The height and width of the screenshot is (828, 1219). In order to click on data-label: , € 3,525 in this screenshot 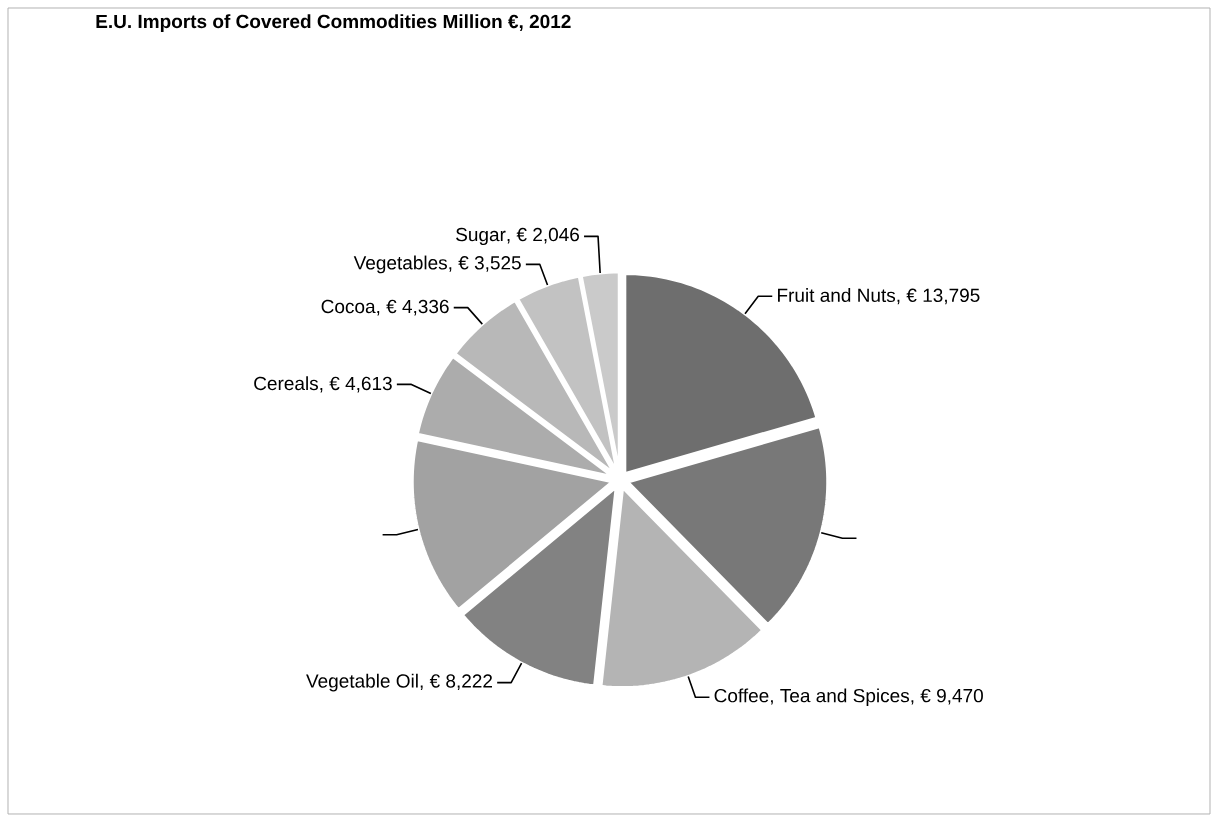, I will do `click(485, 264)`.